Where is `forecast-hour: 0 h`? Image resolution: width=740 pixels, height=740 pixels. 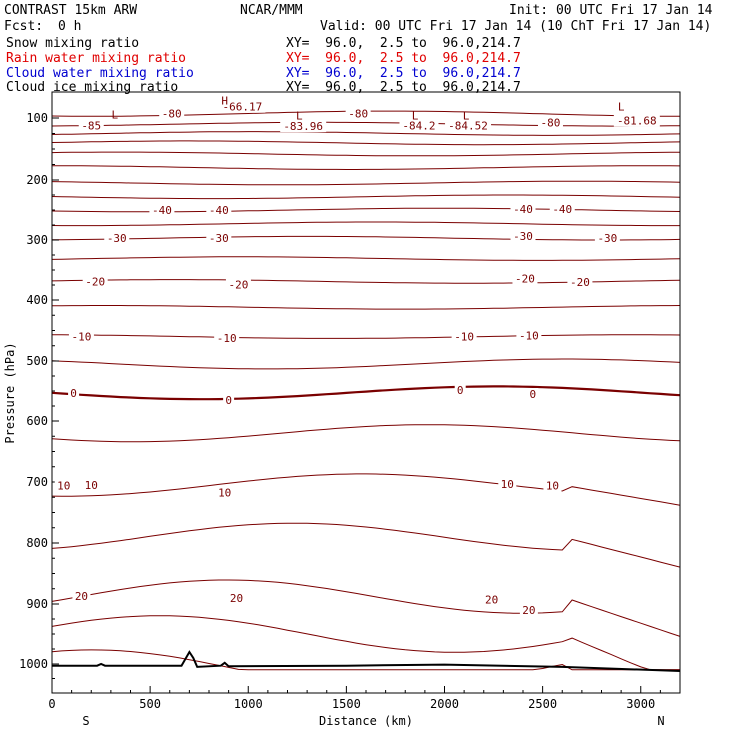
forecast-hour: 0 h is located at coordinates (70, 26).